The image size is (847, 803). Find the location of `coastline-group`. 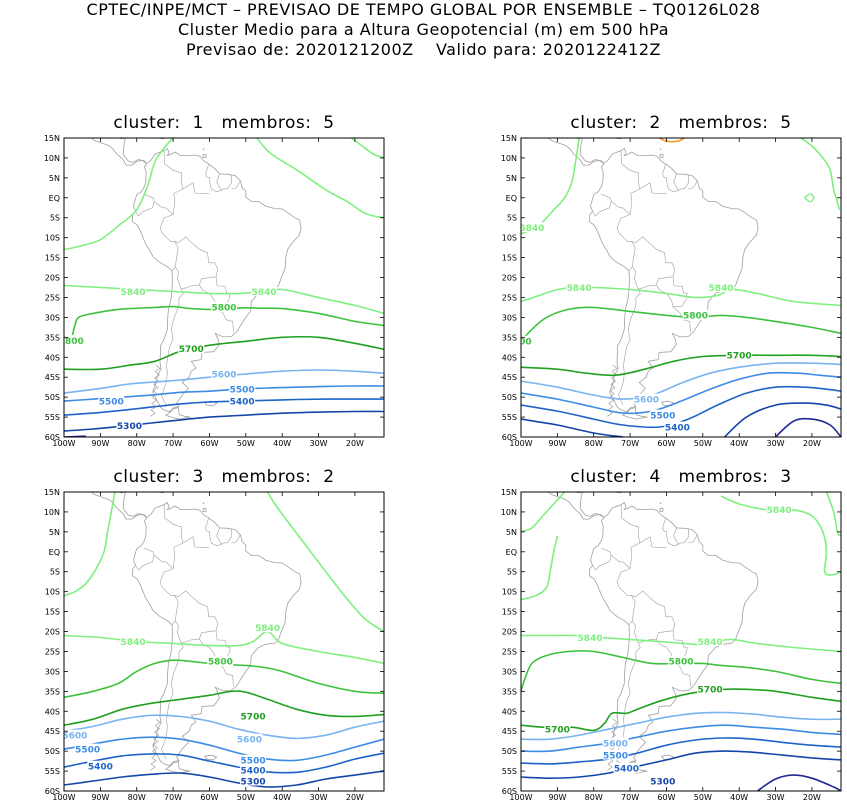

coastline-group is located at coordinates (196, 279).